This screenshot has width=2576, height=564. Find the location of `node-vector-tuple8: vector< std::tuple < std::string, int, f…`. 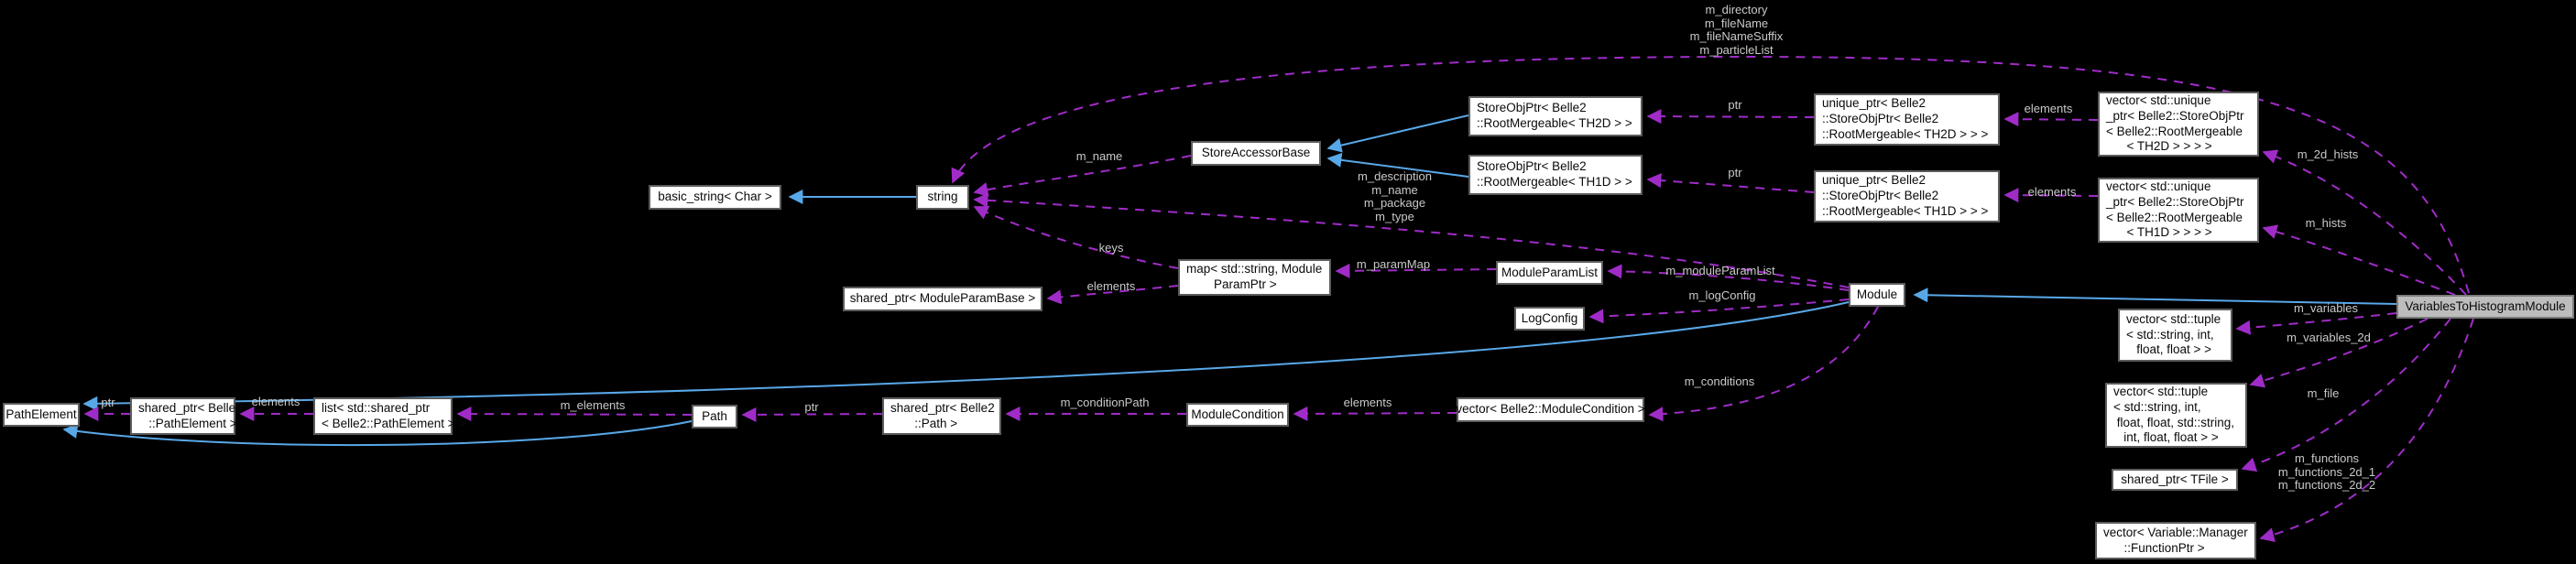

node-vector-tuple8: vector< std::tuple < std::string, int, f… is located at coordinates (2176, 415).